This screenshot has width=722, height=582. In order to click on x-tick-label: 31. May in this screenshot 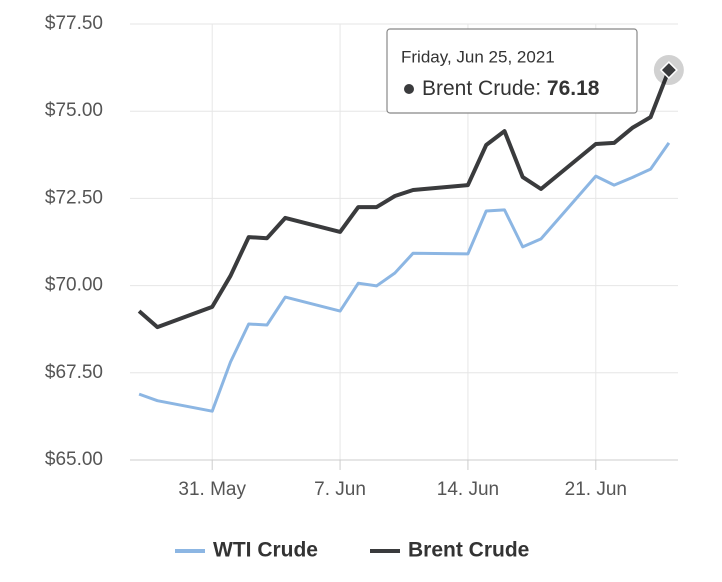, I will do `click(212, 489)`.